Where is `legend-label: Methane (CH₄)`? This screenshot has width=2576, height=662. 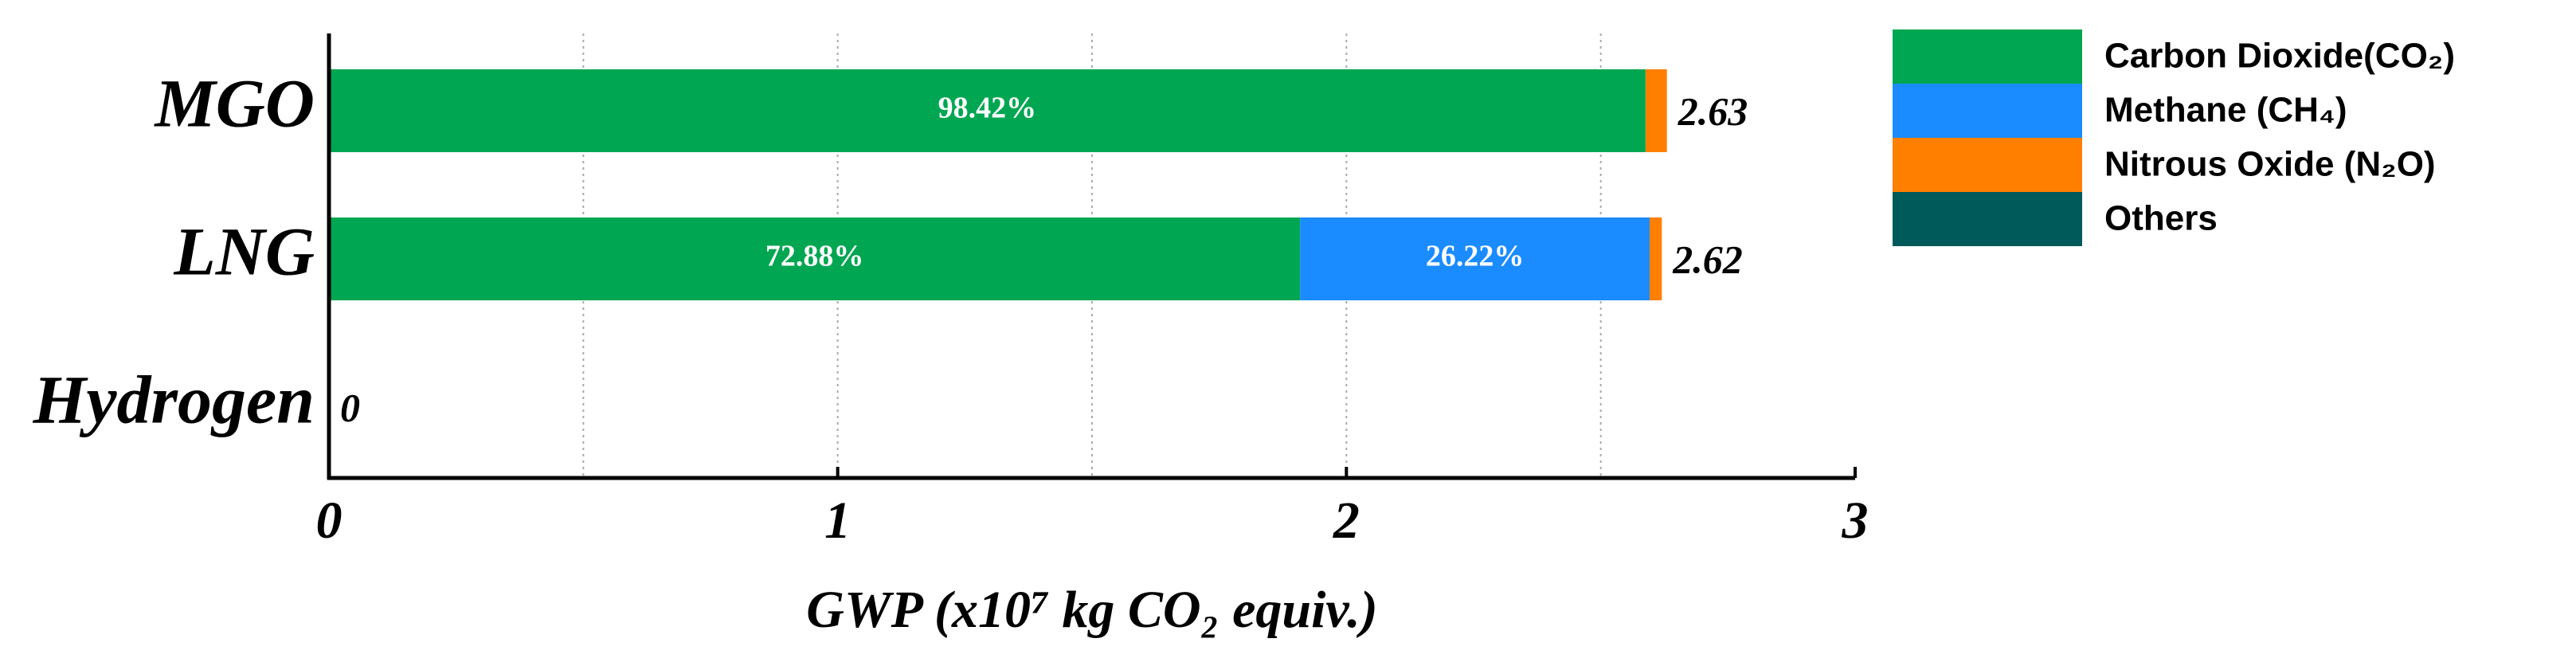
legend-label: Methane (CH₄) is located at coordinates (2225, 110).